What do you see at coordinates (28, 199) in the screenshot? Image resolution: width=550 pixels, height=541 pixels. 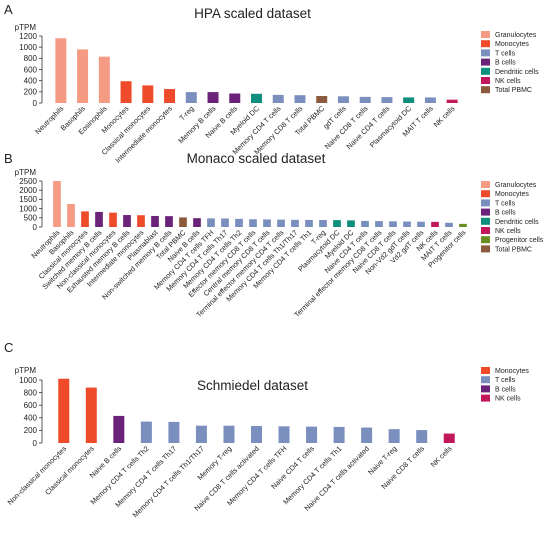 I see `y-tick-label: 1500` at bounding box center [28, 199].